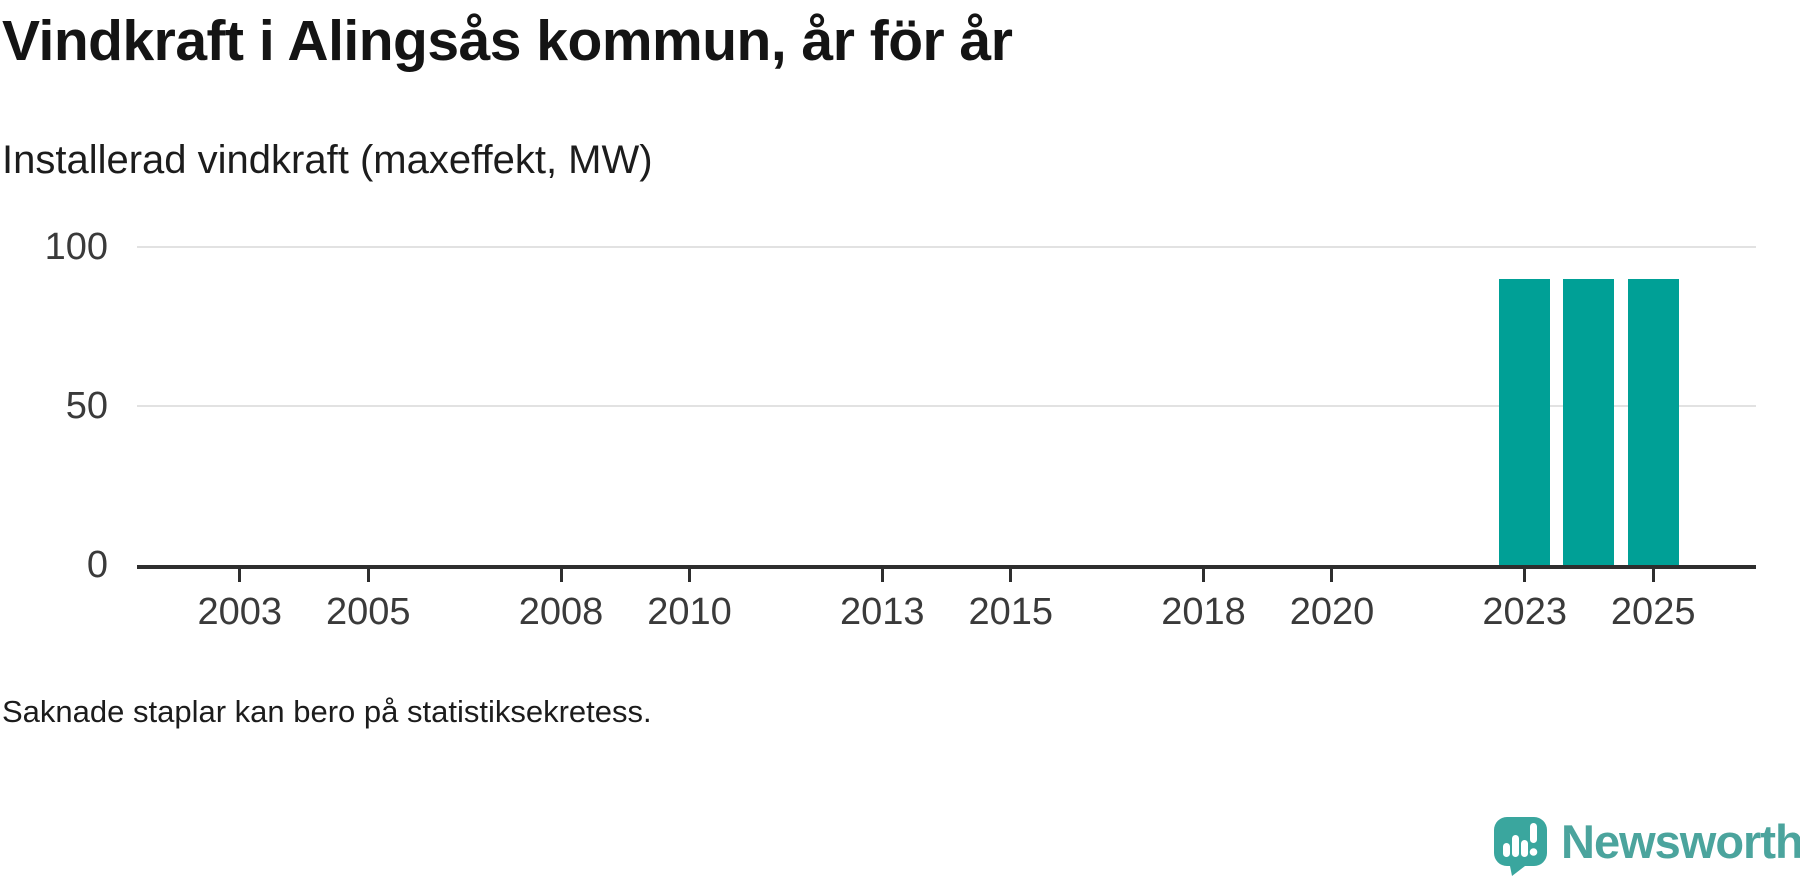 The height and width of the screenshot is (879, 1800). What do you see at coordinates (689, 612) in the screenshot?
I see `x-axis-label-2010: 2010` at bounding box center [689, 612].